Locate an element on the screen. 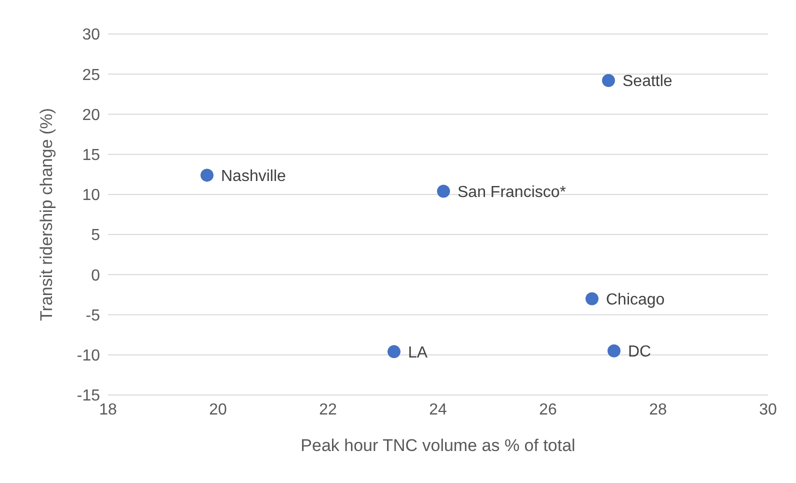 The image size is (796, 483). annotation: San Francisco* is located at coordinates (512, 192).